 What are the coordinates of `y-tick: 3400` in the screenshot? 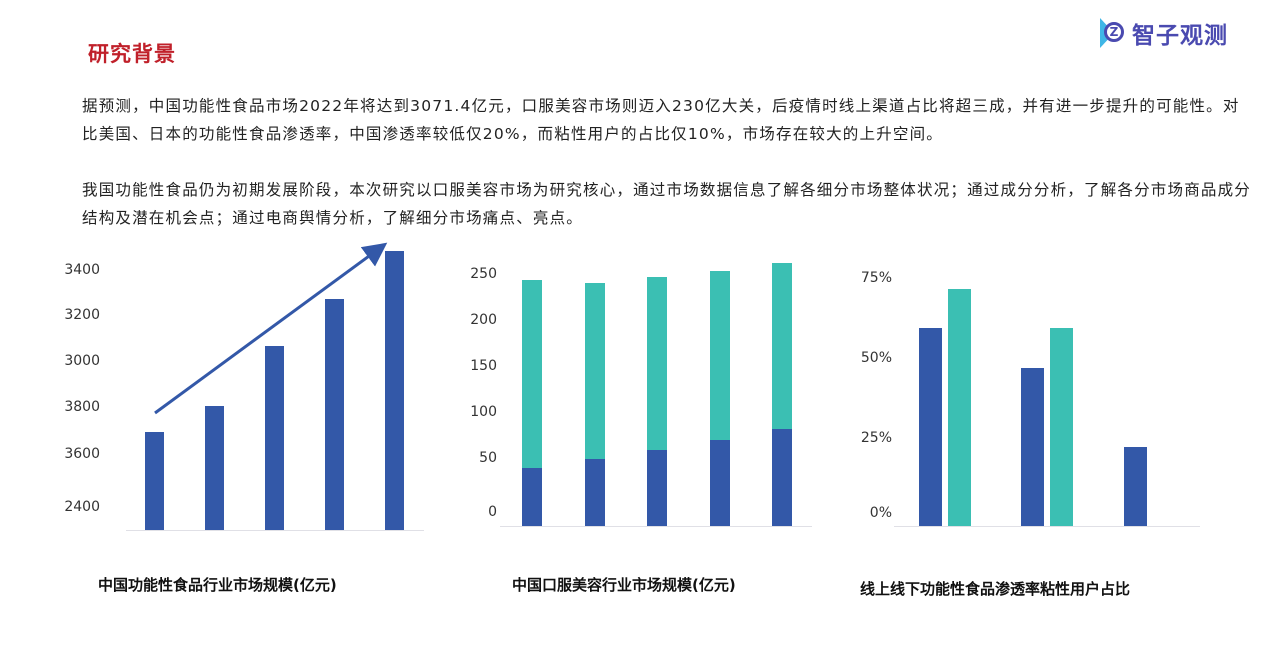 It's located at (82, 270).